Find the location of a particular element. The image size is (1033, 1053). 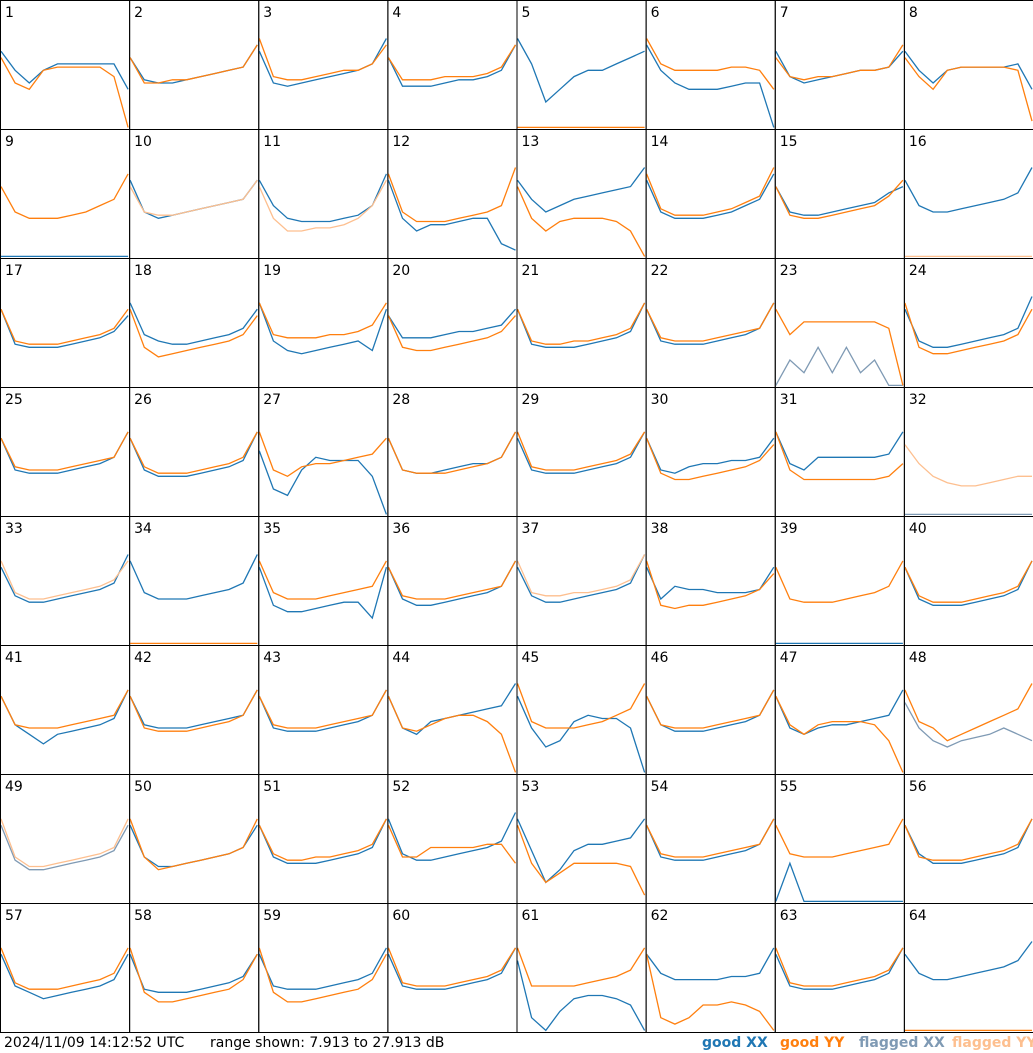

panel-label: 11 is located at coordinates (272, 142).